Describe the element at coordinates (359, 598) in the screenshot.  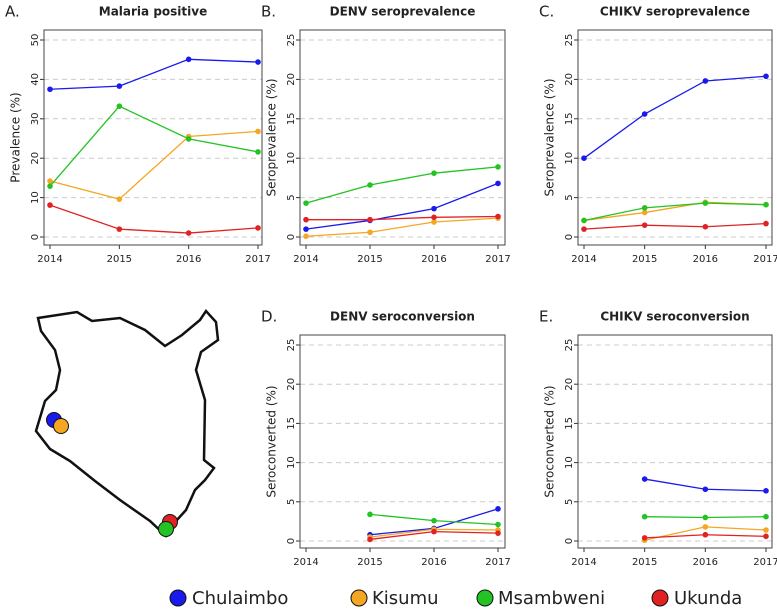
I see `legend-swatch` at that location.